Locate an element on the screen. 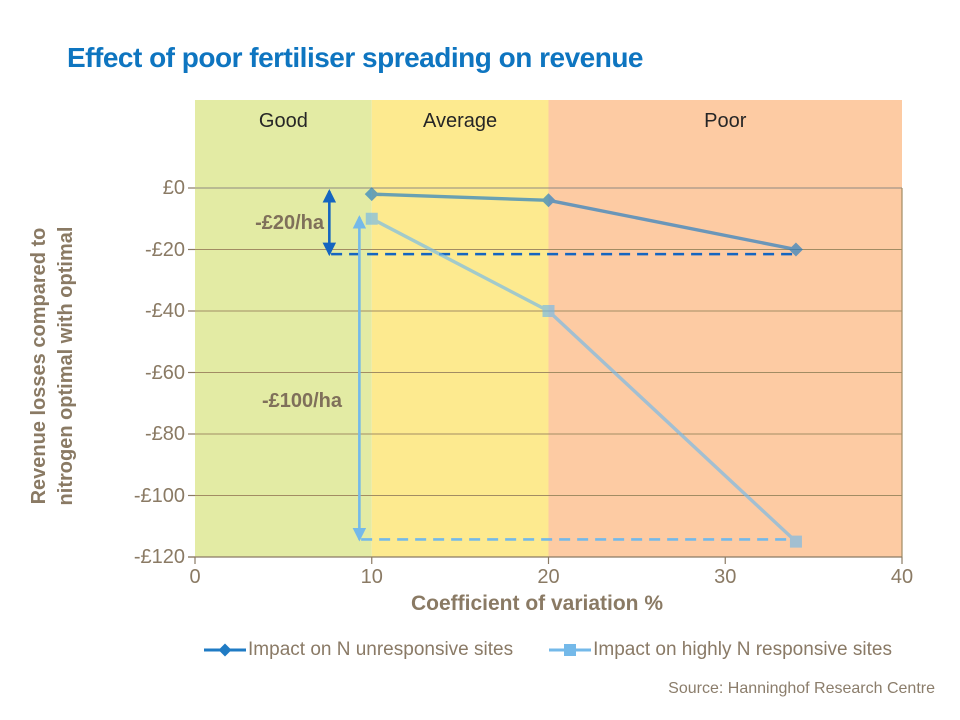 The image size is (960, 720). zone-band-average is located at coordinates (460, 328).